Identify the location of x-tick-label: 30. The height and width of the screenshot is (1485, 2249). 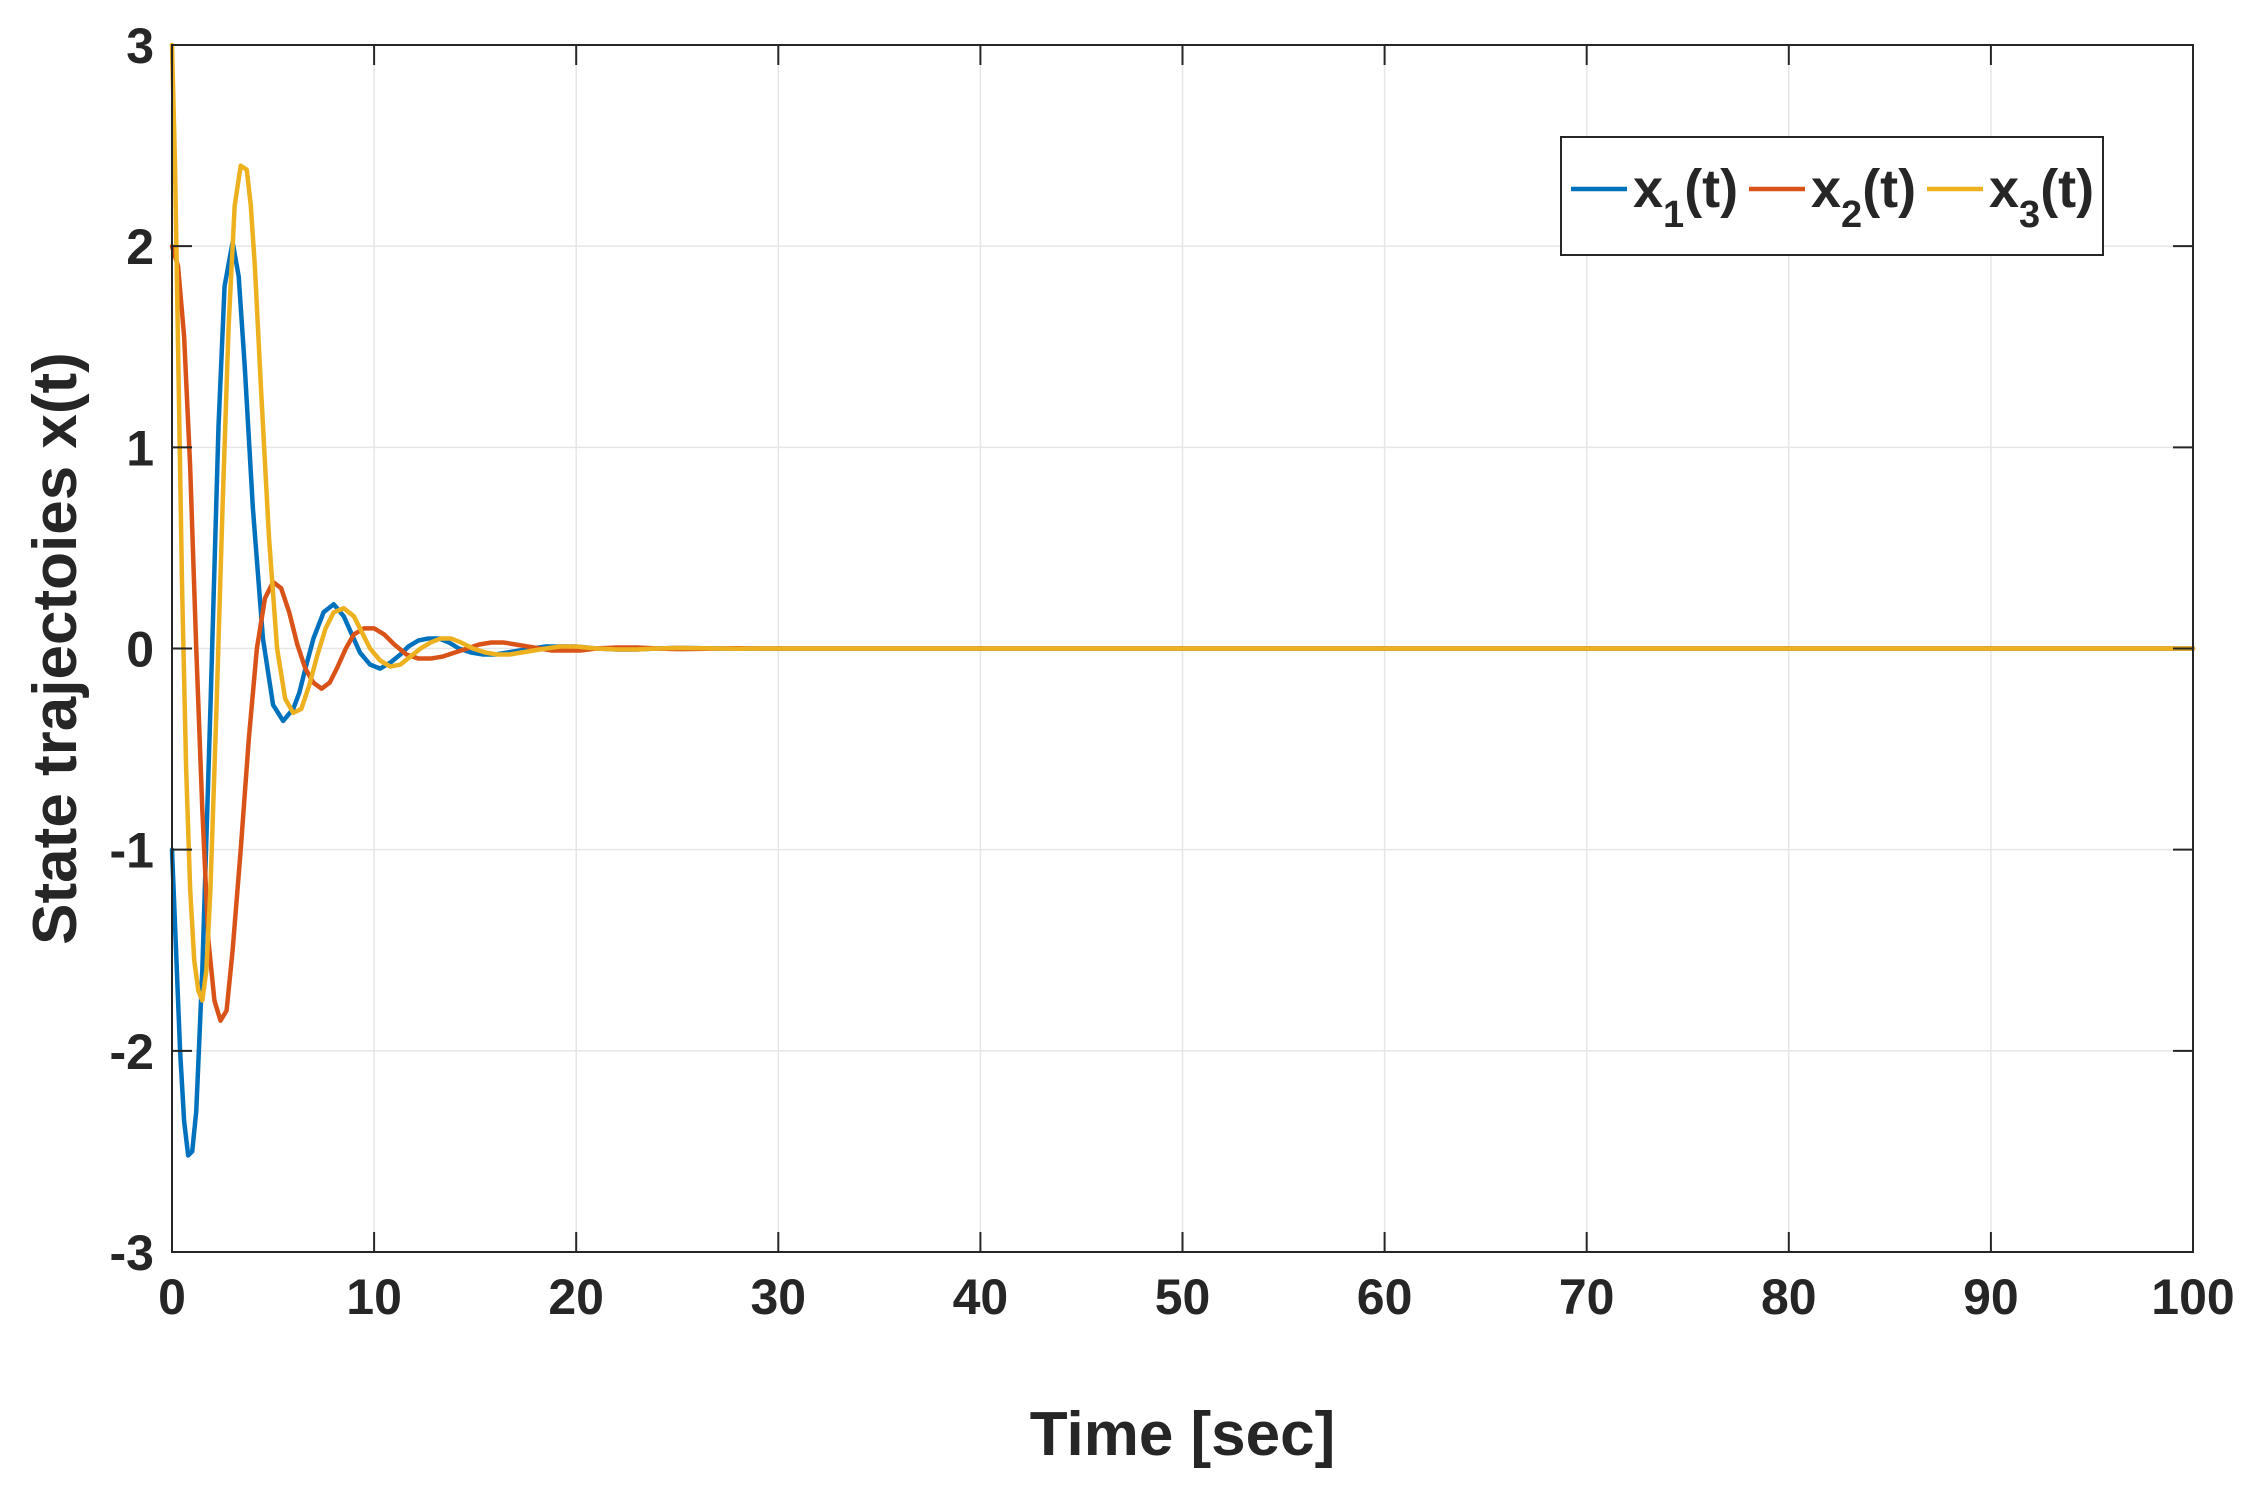
(778, 1297).